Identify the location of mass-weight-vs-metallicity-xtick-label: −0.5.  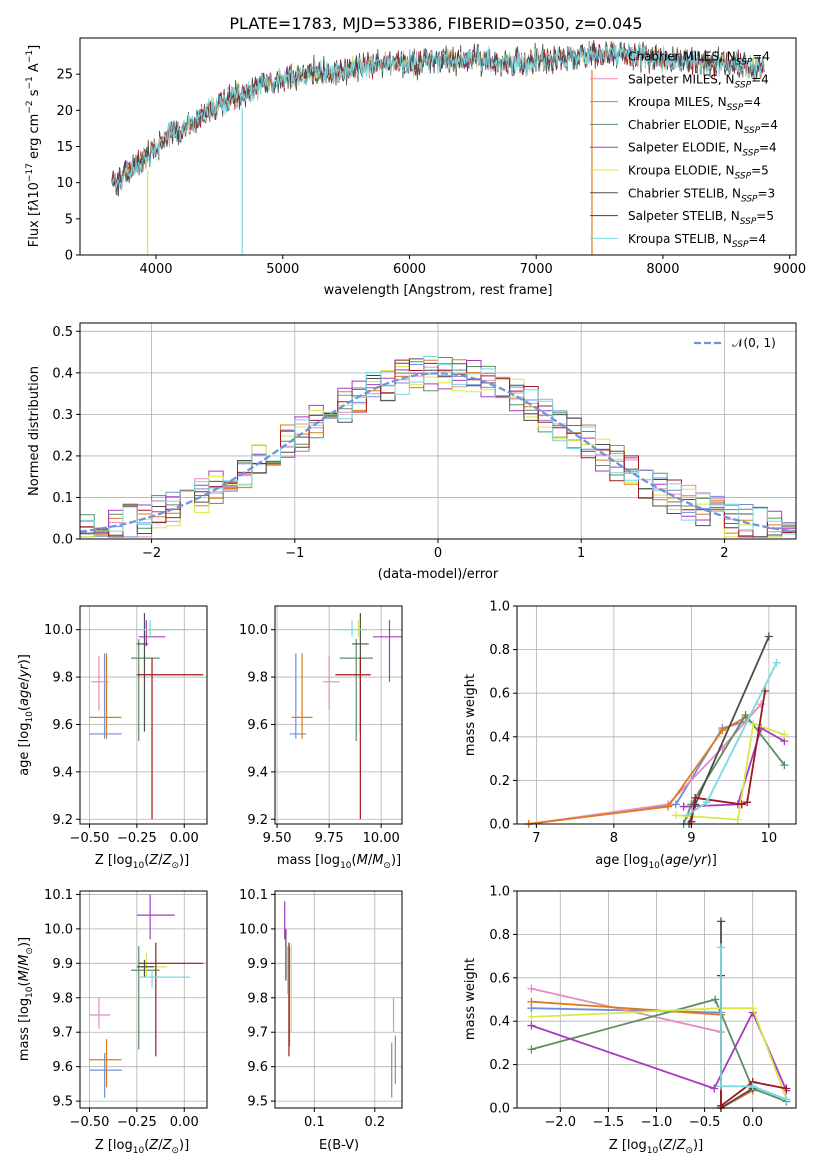
(705, 1122).